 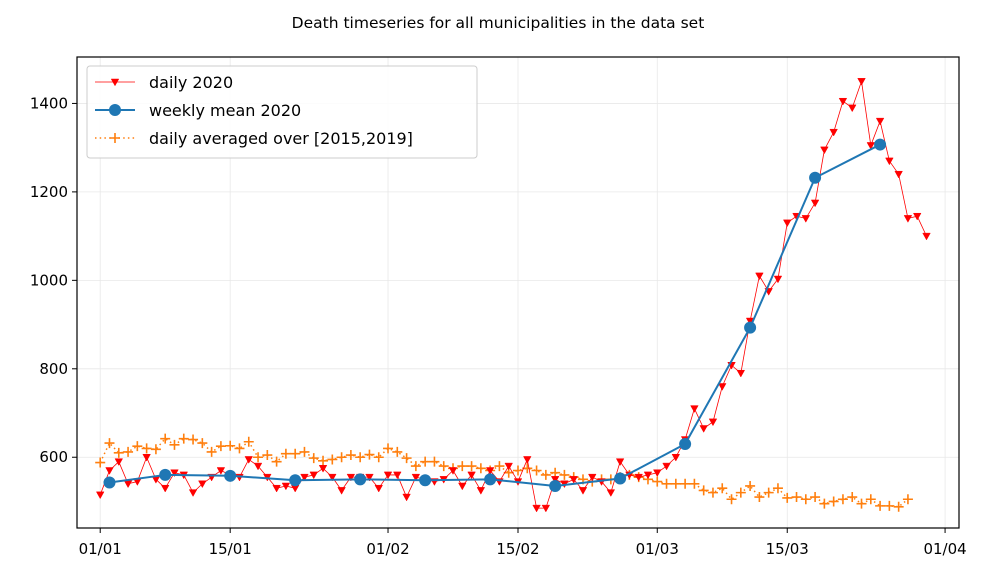 What do you see at coordinates (657, 549) in the screenshot?
I see `x-tick-label: 01/03` at bounding box center [657, 549].